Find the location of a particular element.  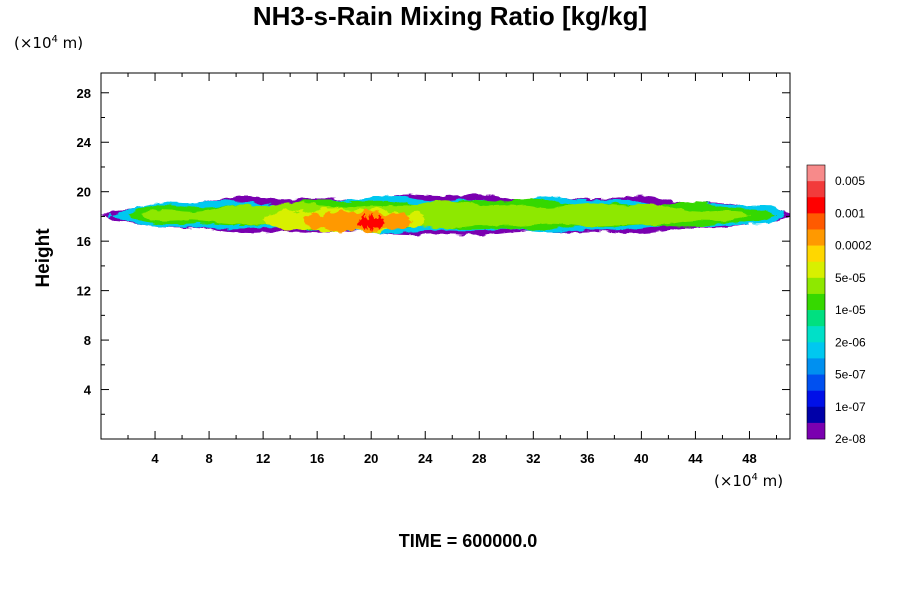

x-tick-label: 28 is located at coordinates (479, 458).